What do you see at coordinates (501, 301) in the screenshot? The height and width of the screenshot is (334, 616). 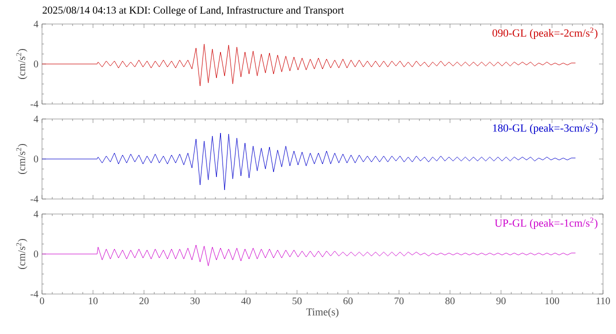 I see `x-tick-label: 90` at bounding box center [501, 301].